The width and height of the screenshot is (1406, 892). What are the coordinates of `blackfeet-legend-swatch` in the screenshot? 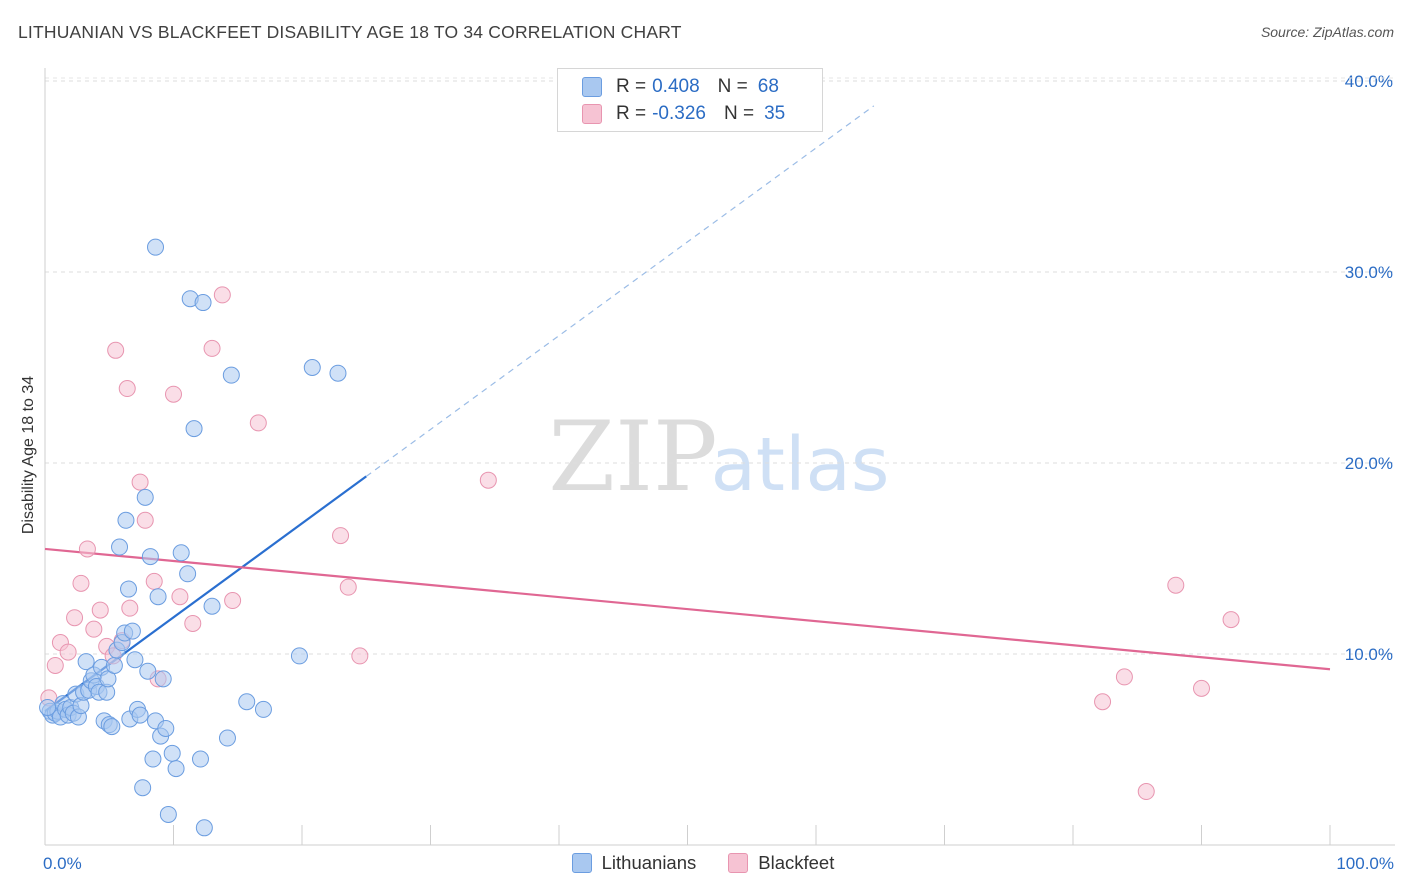 It's located at (738, 863).